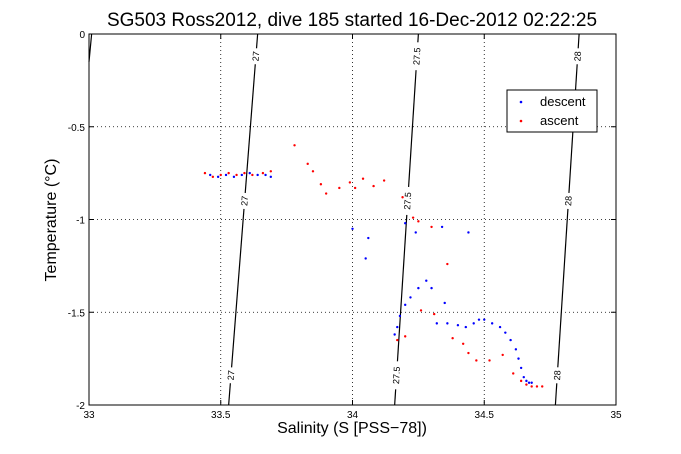 The width and height of the screenshot is (681, 454). What do you see at coordinates (51, 220) in the screenshot?
I see `y-axis-label: Temperature (°C)` at bounding box center [51, 220].